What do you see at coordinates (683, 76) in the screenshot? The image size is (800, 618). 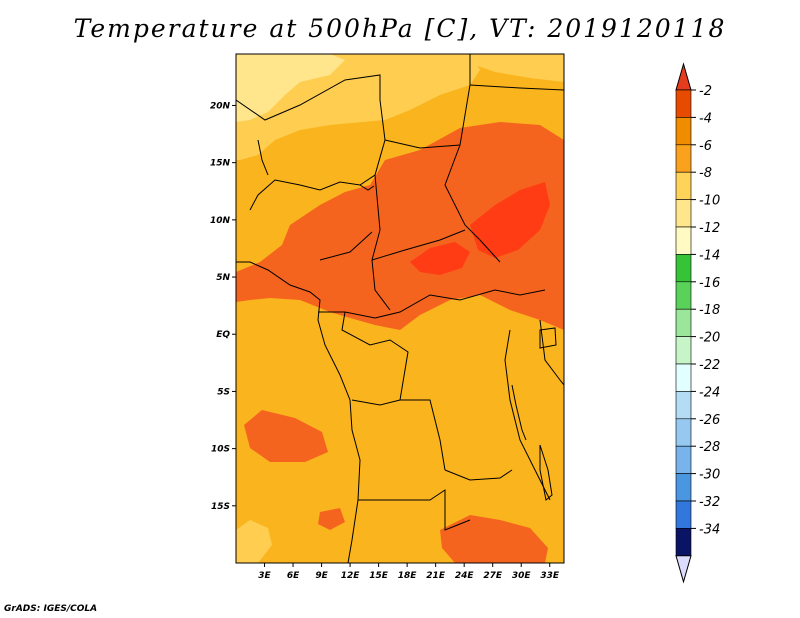 I see `colorbar-top-arrow` at bounding box center [683, 76].